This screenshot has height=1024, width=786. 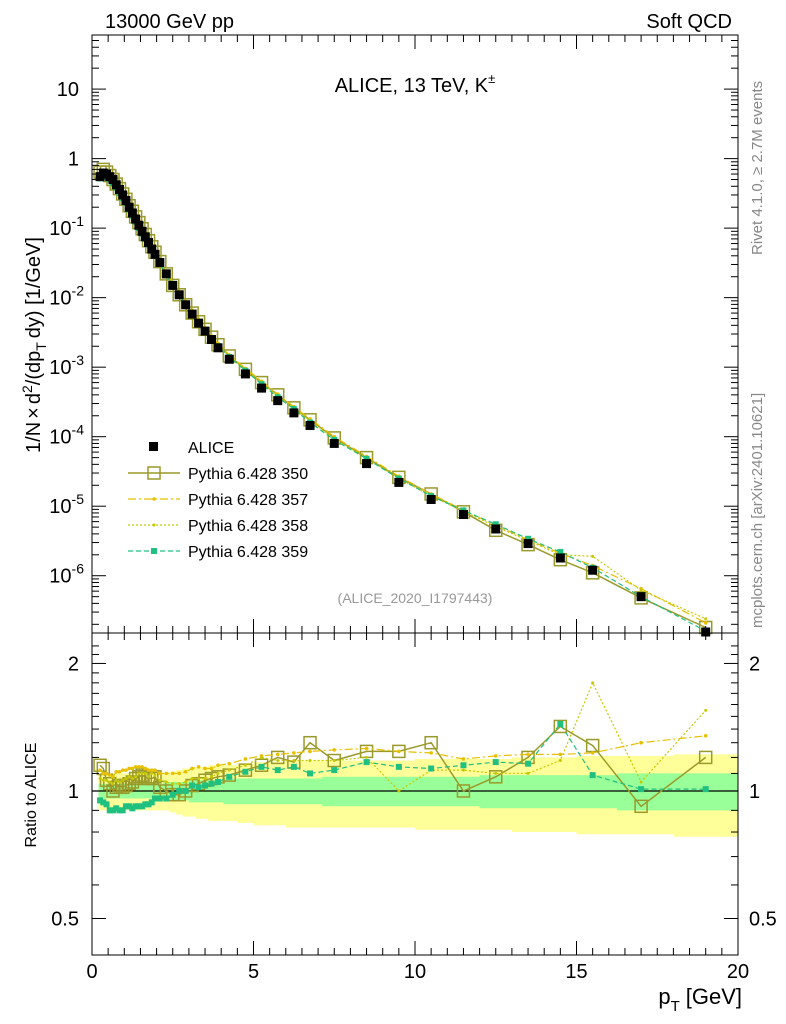 I want to click on y-tick-label: 10⁻¹, so click(x=66, y=226).